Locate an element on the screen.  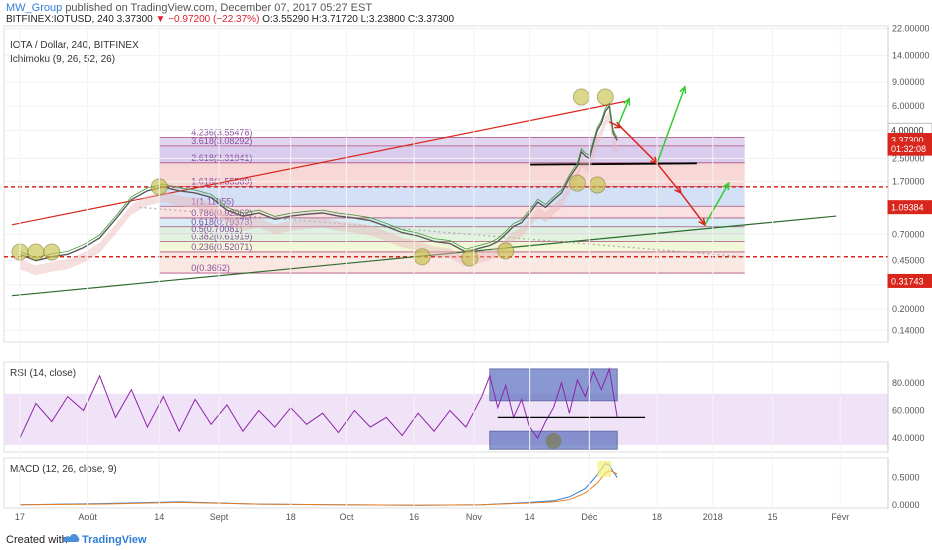
time-tick-label: Nov is located at coordinates (474, 517).